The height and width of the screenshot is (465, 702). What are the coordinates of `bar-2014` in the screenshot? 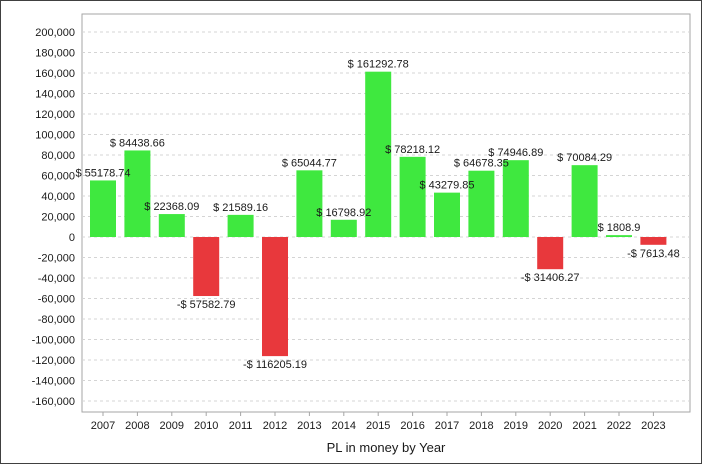 It's located at (343, 228).